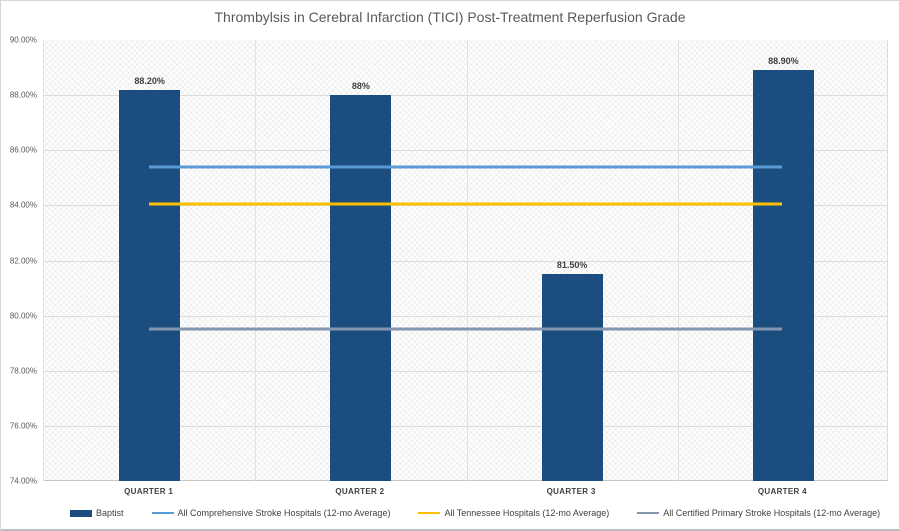  I want to click on bar-value-label: 88.90%, so click(783, 61).